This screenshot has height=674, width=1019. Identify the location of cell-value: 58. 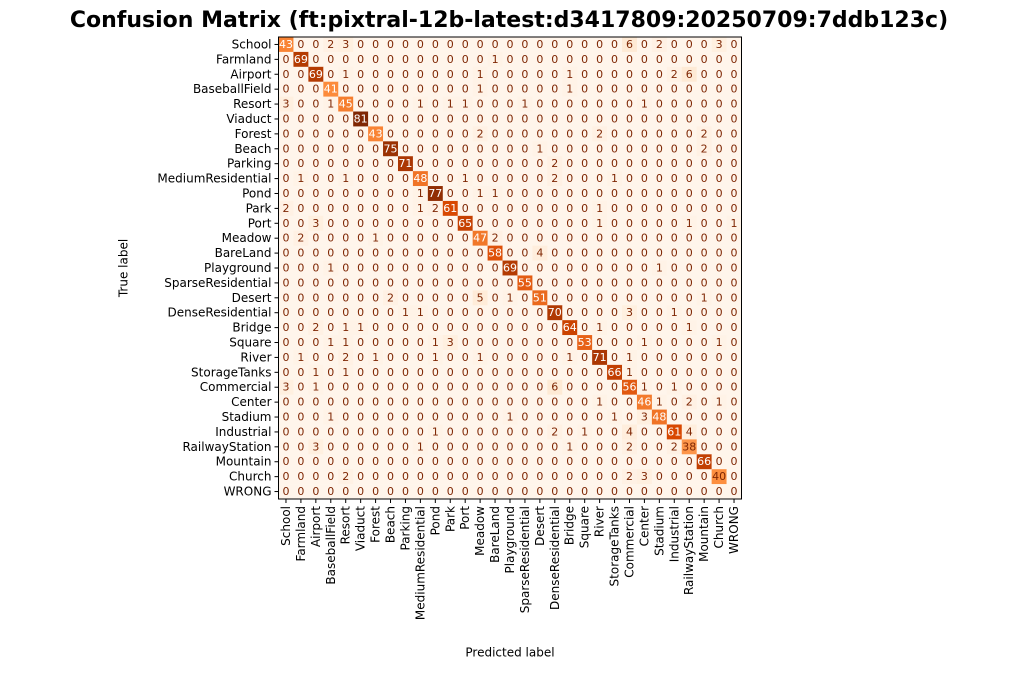
(495, 253).